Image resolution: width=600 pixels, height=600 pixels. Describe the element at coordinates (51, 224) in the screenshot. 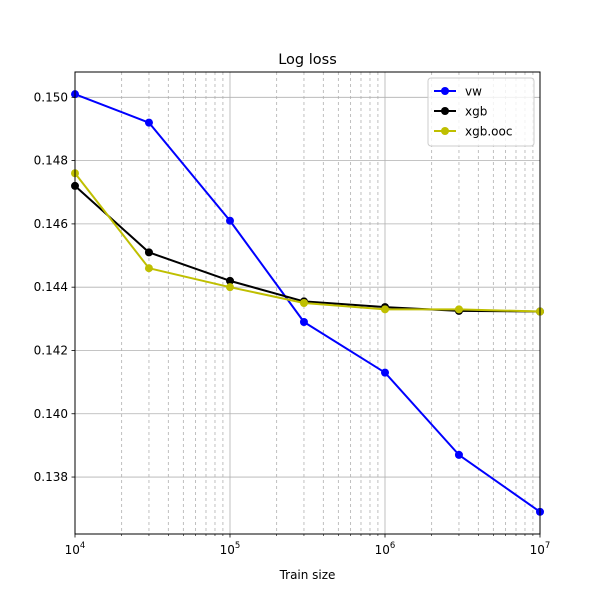

I see `y-tick-label: 0.146` at that location.